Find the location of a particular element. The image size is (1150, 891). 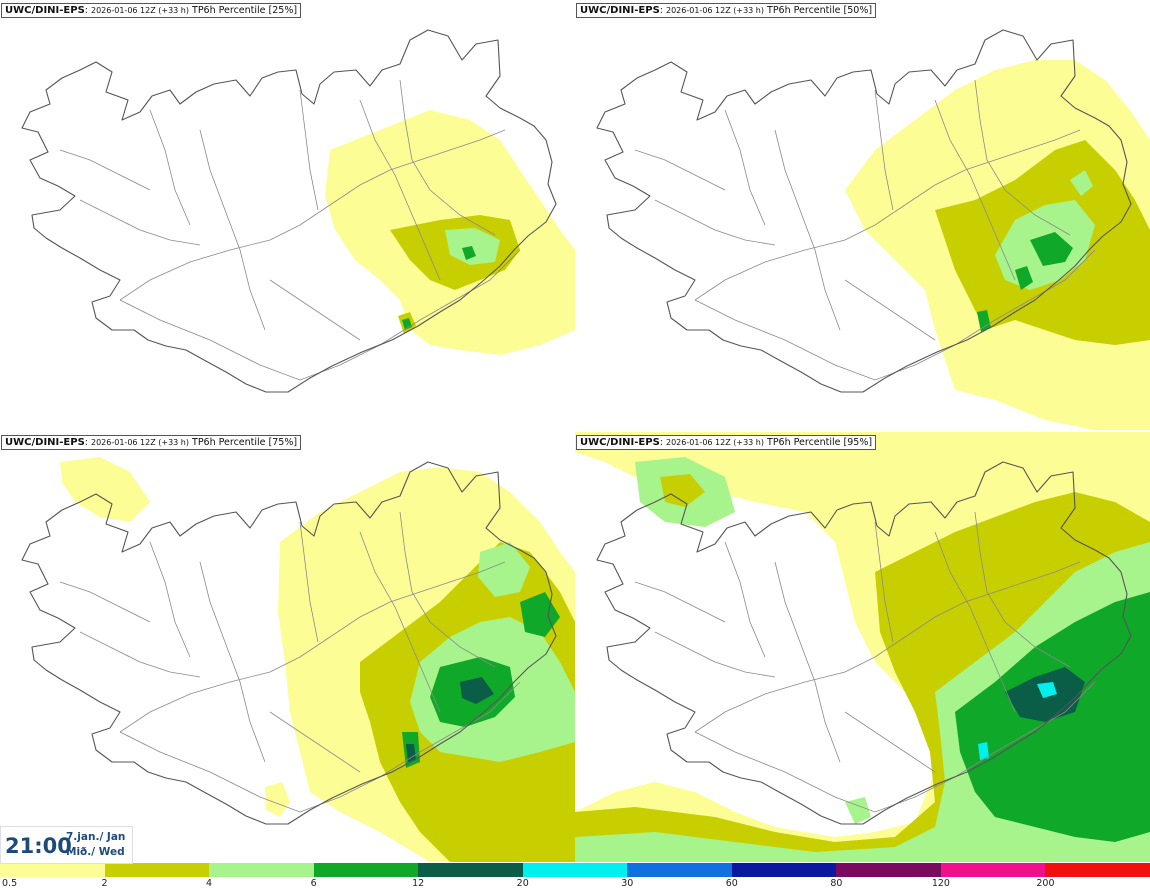

legend-tick-label: 80 is located at coordinates (836, 883).